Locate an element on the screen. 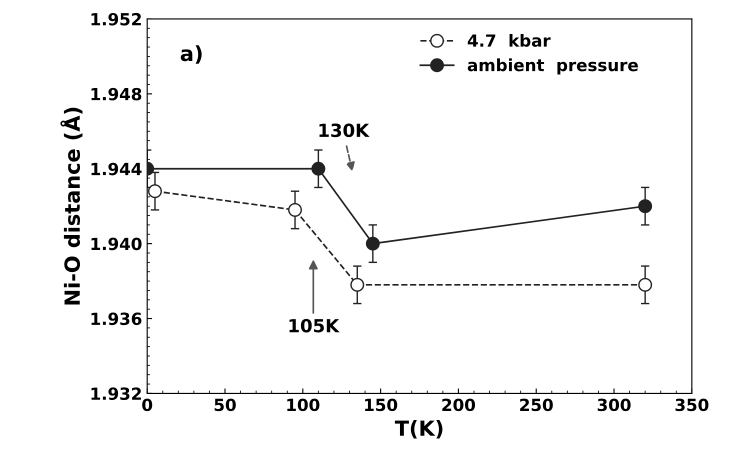 Image resolution: width=736 pixels, height=474 pixels. y-tick-label: 1.936 is located at coordinates (117, 319).